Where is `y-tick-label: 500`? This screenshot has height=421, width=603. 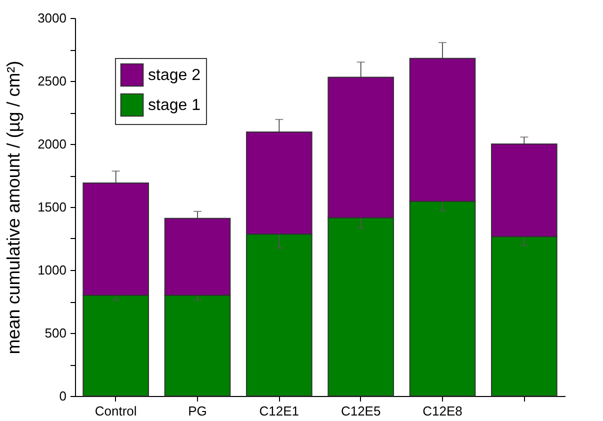
y-tick-label: 500 is located at coordinates (55, 333).